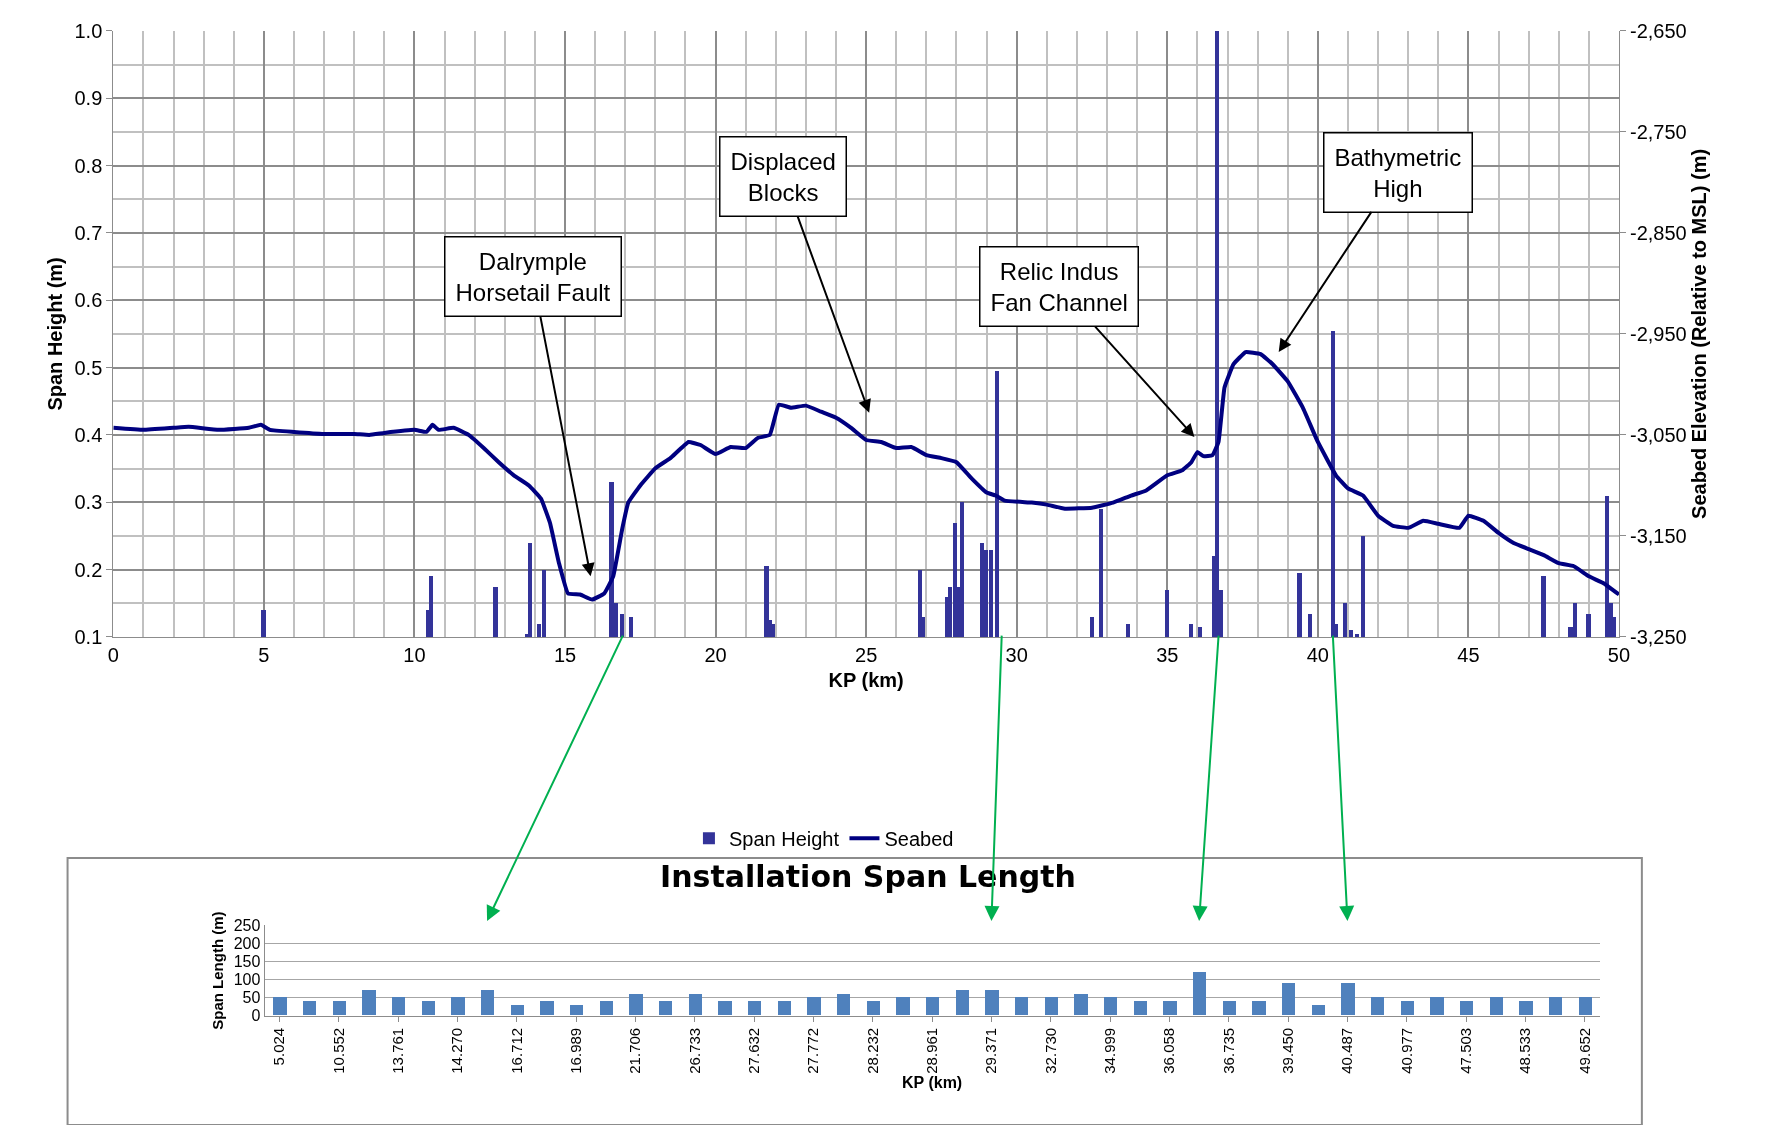 This screenshot has height=1125, width=1776. What do you see at coordinates (338, 1050) in the screenshot?
I see `x-tick-label: 10.552` at bounding box center [338, 1050].